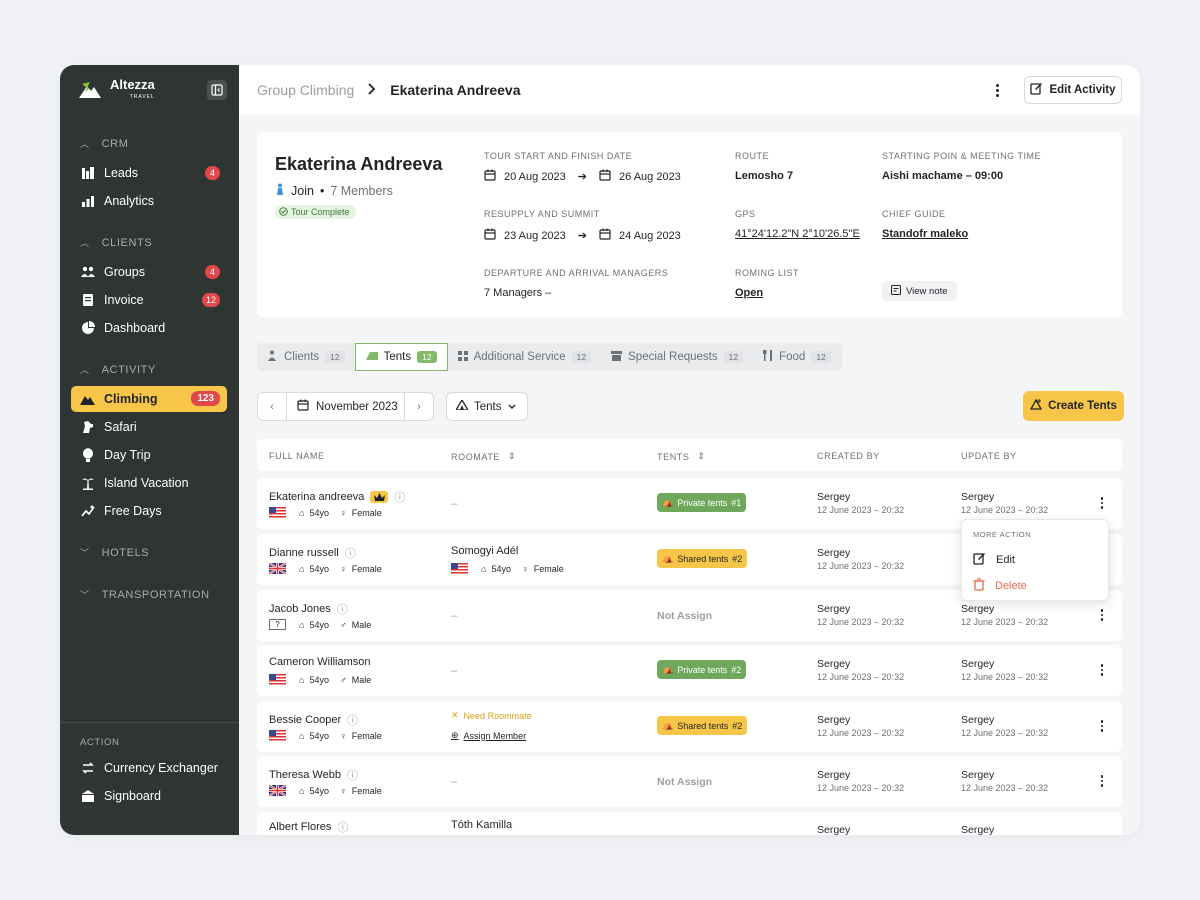 The height and width of the screenshot is (900, 1200). I want to click on tab-clients: Clients 12, so click(306, 357).